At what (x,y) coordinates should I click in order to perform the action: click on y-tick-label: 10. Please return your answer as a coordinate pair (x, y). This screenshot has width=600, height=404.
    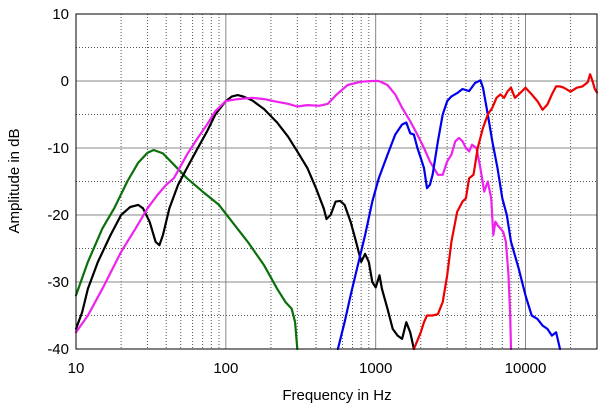
    Looking at the image, I should click on (60, 14).